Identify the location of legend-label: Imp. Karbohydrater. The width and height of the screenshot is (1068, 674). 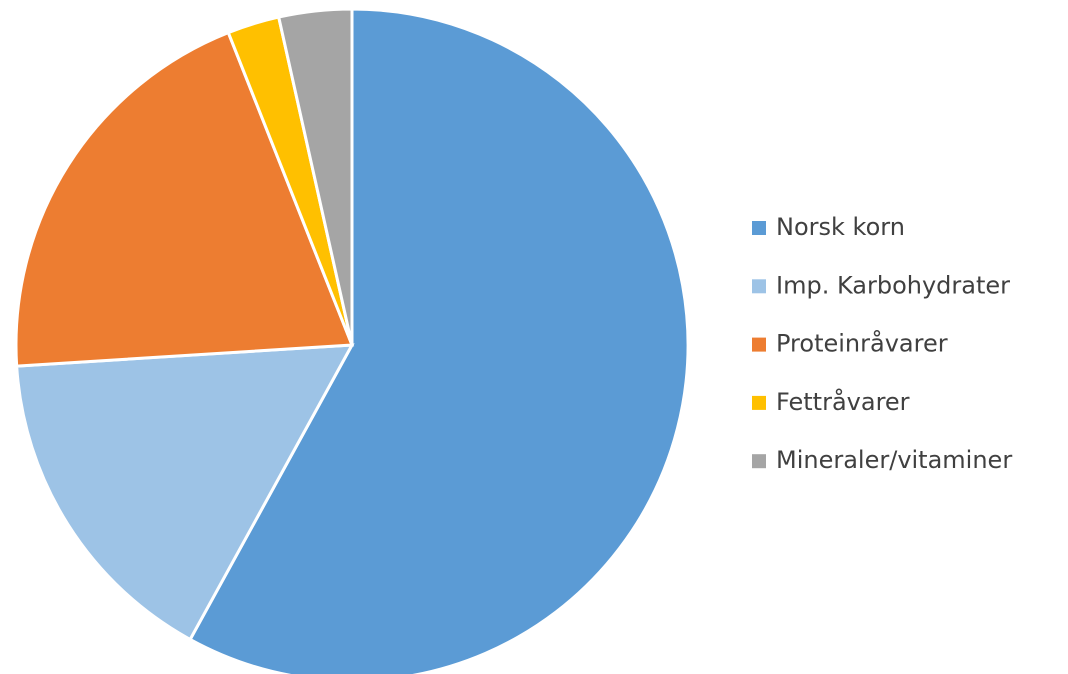
(893, 285).